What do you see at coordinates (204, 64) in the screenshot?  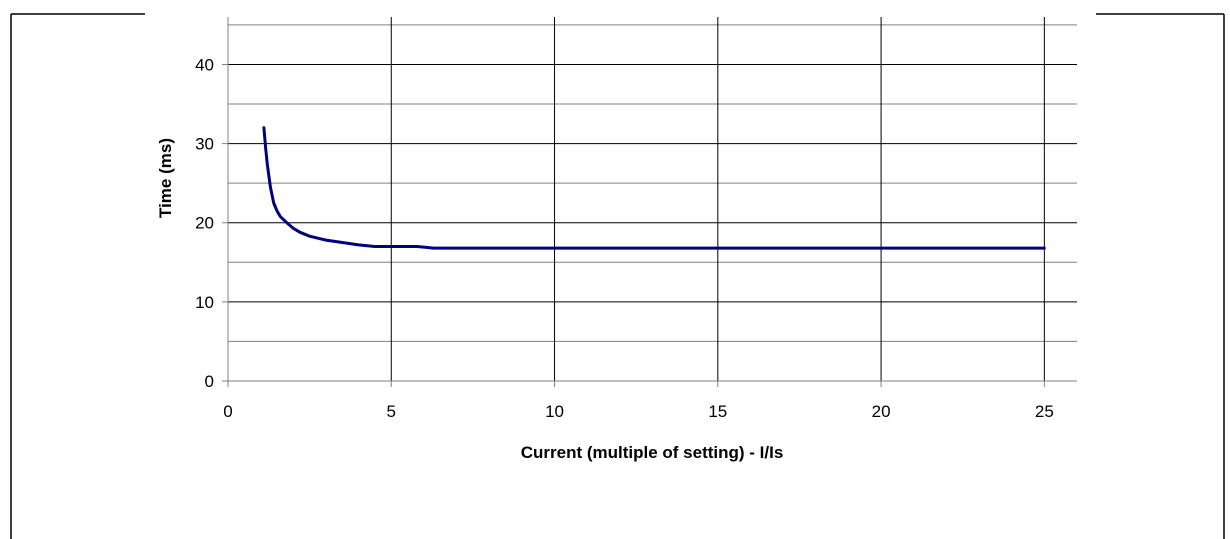 I see `y-tick-label: 40` at bounding box center [204, 64].